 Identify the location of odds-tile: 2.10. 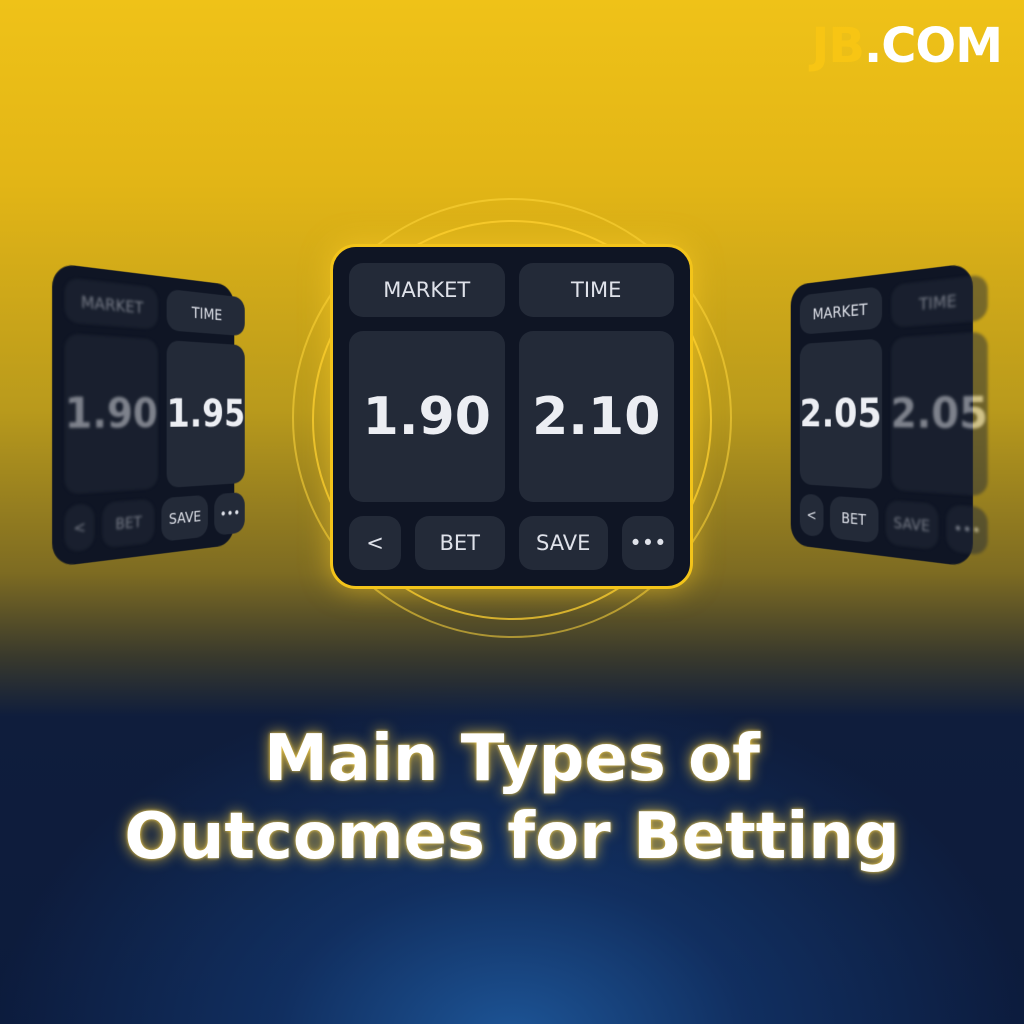
(597, 416).